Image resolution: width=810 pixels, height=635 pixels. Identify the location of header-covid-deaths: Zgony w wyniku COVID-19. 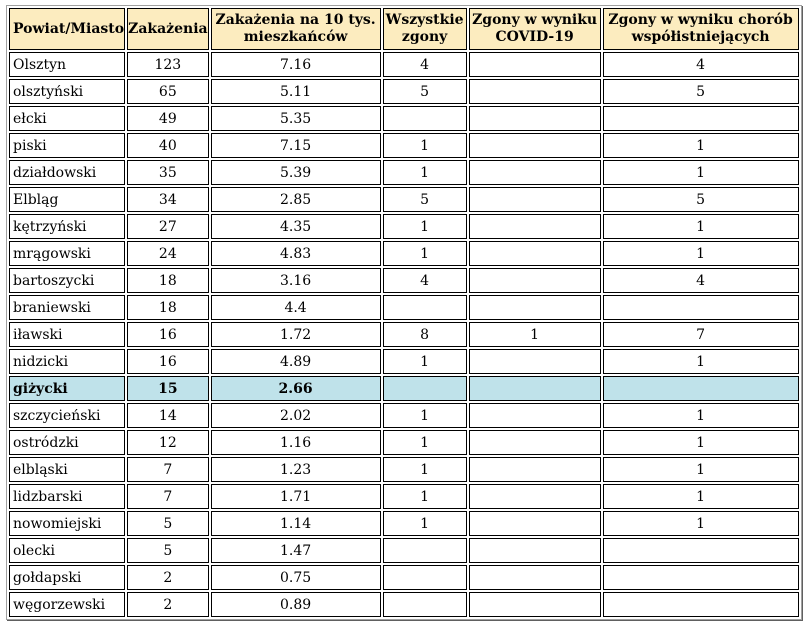
(534, 29).